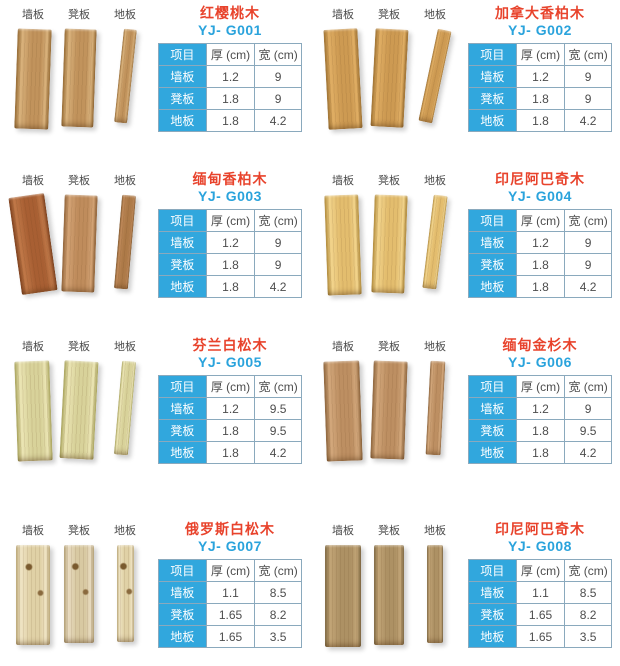 Image resolution: width=620 pixels, height=666 pixels. Describe the element at coordinates (155, 249) in the screenshot. I see `product-card: 墙板 凳板 地板 缅甸香柏木 YJ- G003 项目 厚 (cm) 宽 (cm)` at that location.